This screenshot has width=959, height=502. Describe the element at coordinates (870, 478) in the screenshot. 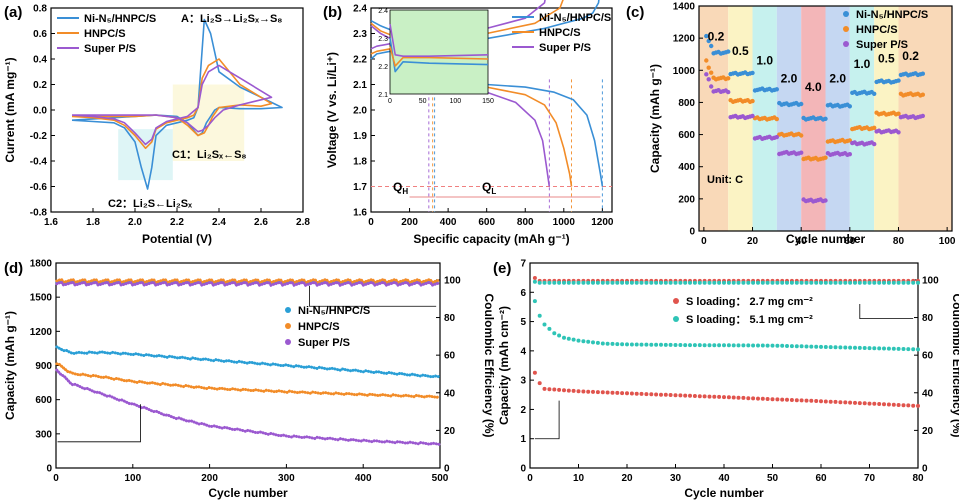

I see `x-tick-label: 70` at that location.